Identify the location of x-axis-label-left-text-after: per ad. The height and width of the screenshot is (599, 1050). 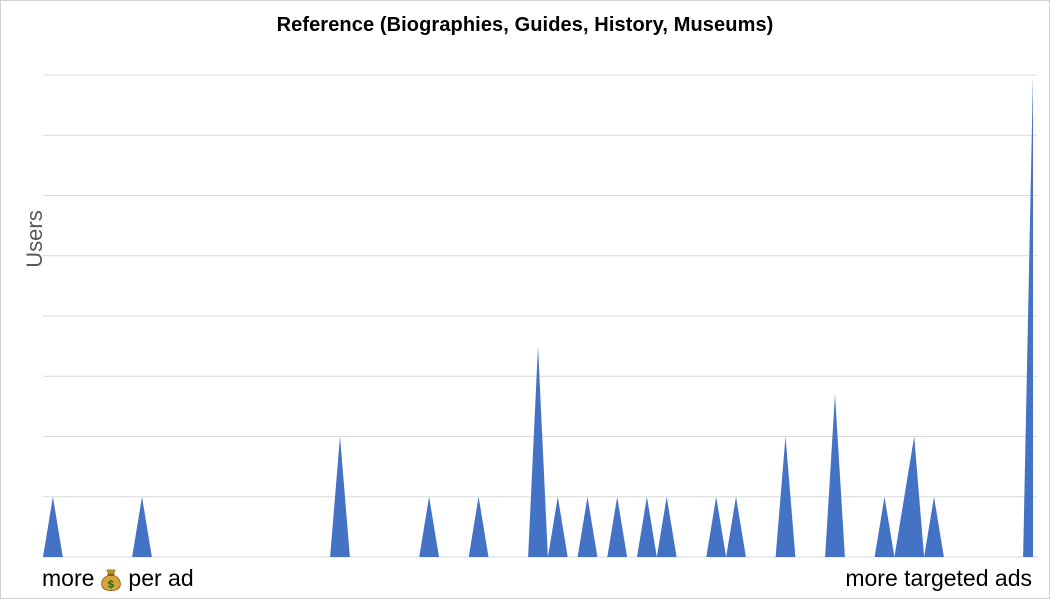
(161, 578).